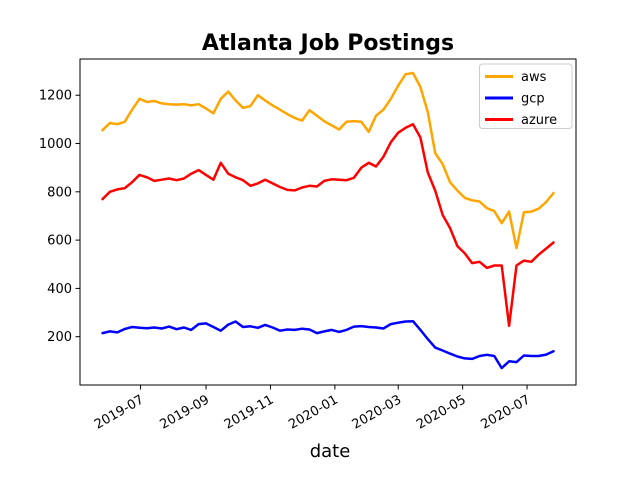 The height and width of the screenshot is (484, 640). Describe the element at coordinates (59, 217) in the screenshot. I see `y-axis: 200 400 600 800 1000 1200` at that location.